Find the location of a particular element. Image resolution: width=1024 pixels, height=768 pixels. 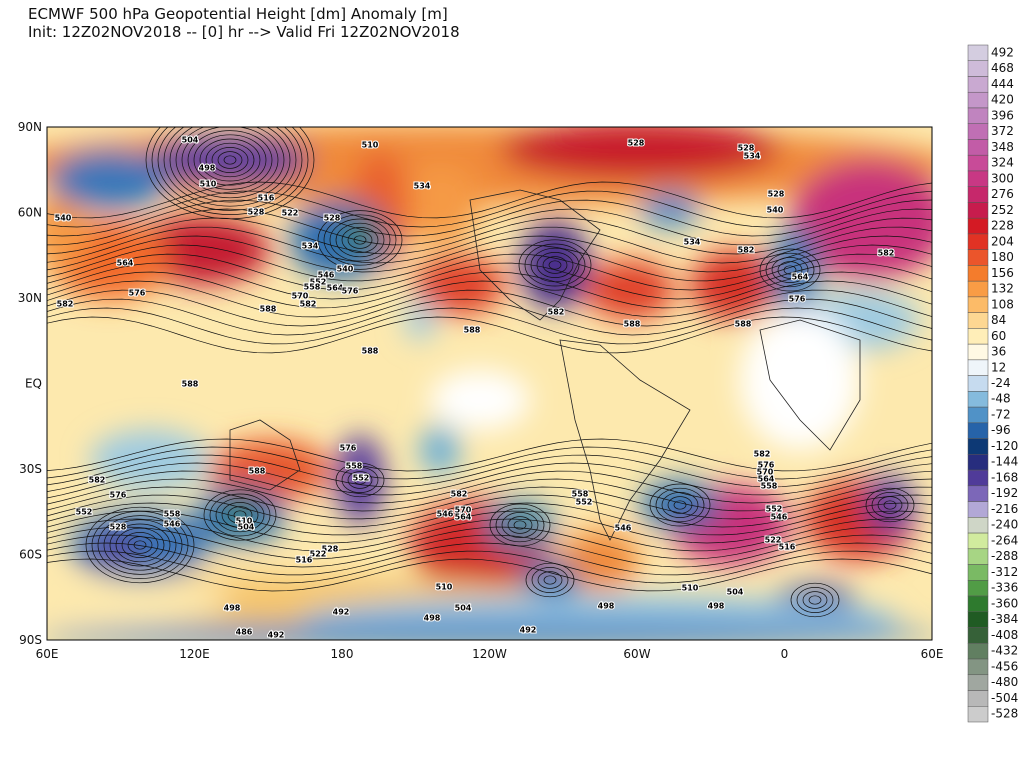

colorbar-label: 60 is located at coordinates (998, 336).